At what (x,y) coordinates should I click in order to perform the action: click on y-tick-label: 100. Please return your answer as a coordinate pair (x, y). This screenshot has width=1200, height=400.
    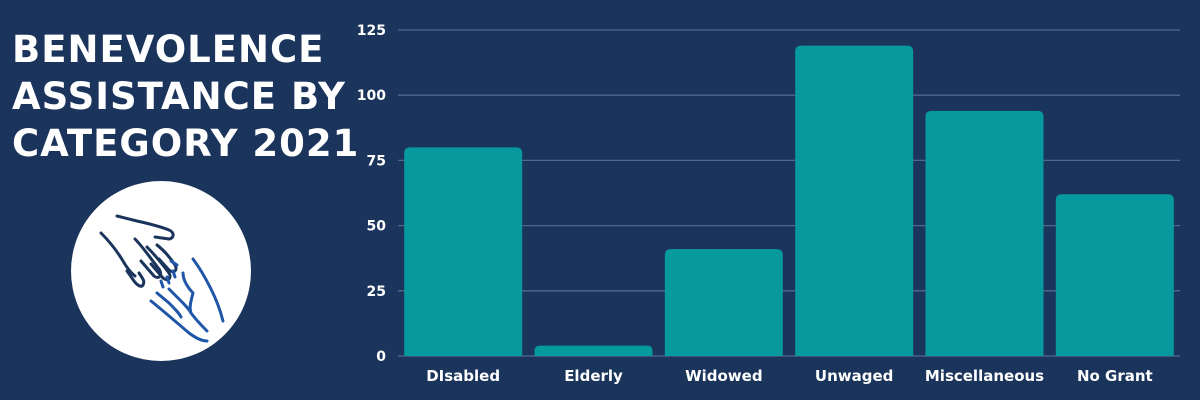
    Looking at the image, I should click on (371, 96).